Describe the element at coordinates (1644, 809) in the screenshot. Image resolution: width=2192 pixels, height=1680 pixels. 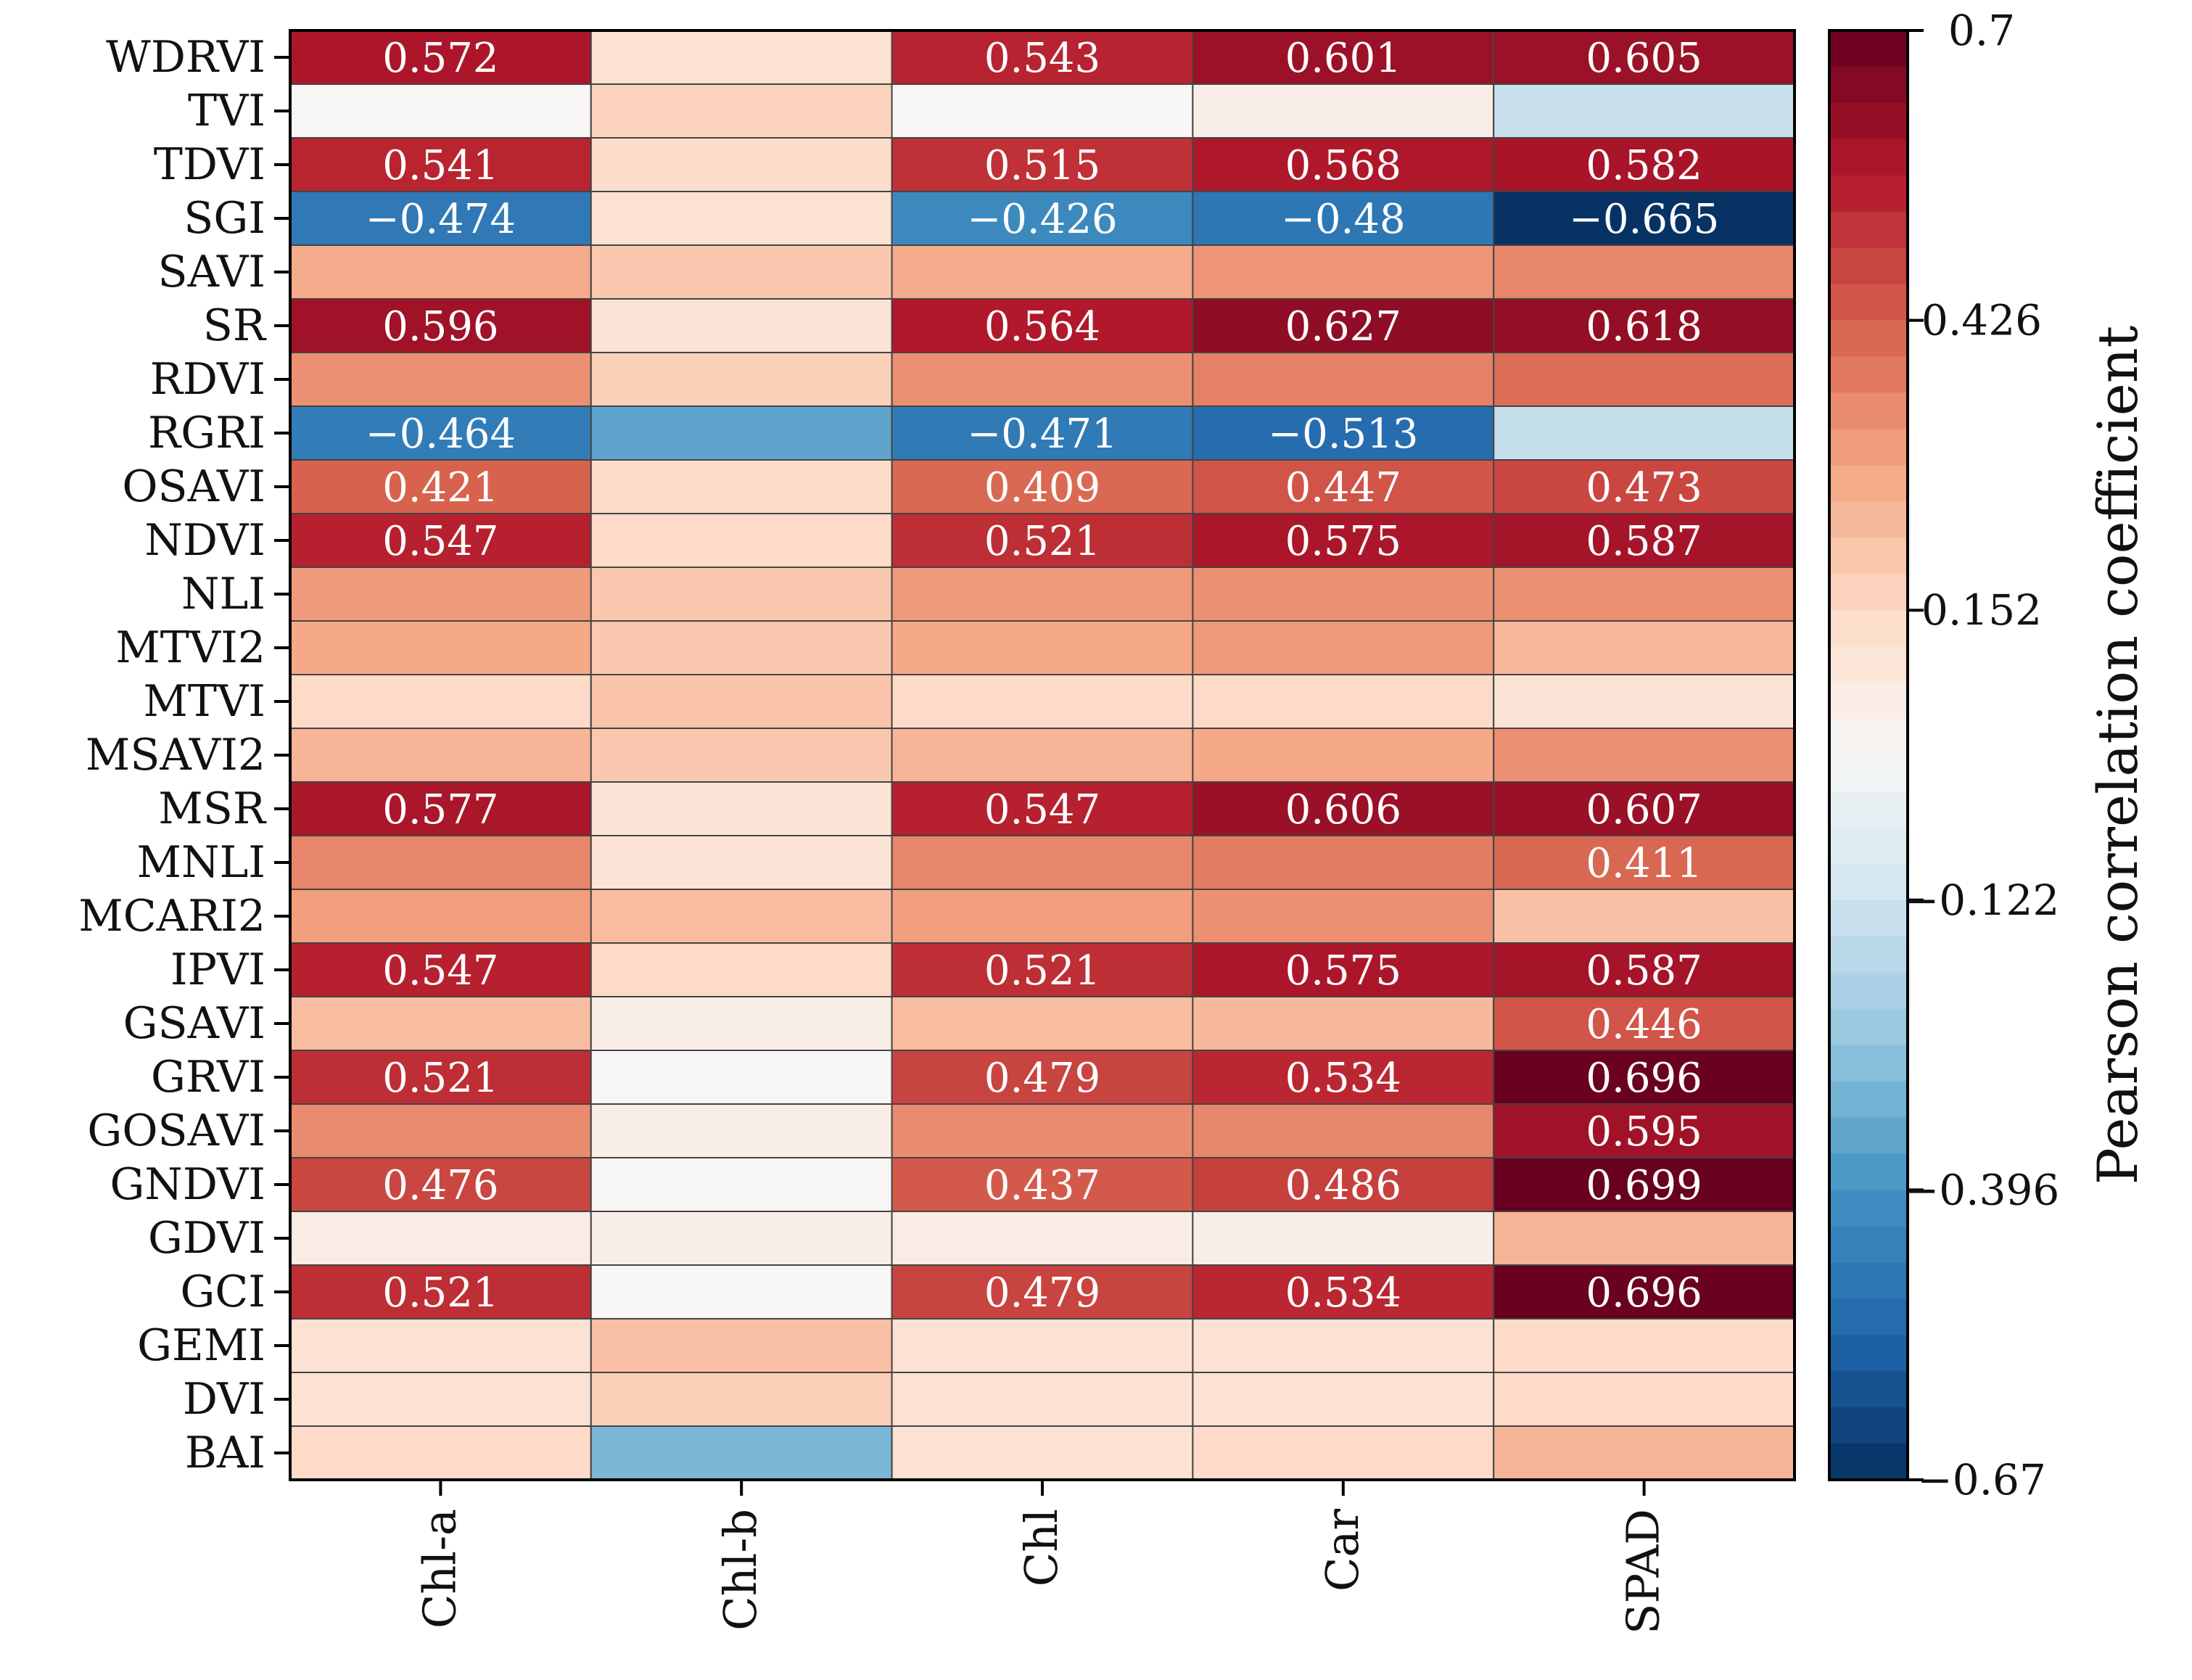
I see `cell-value-label: 0.607` at that location.